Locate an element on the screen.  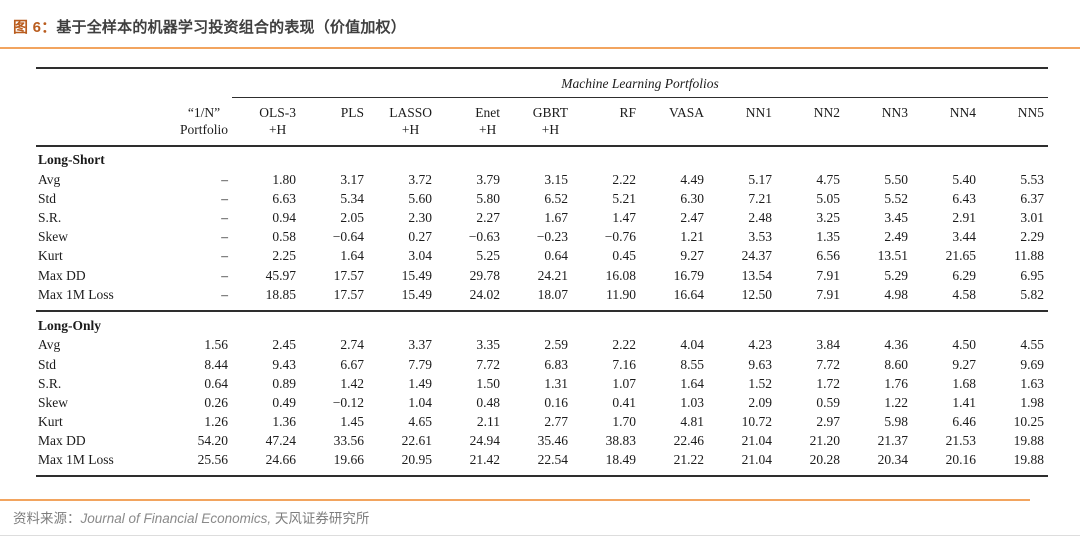
table-cell: 45.97 is located at coordinates (280, 275).